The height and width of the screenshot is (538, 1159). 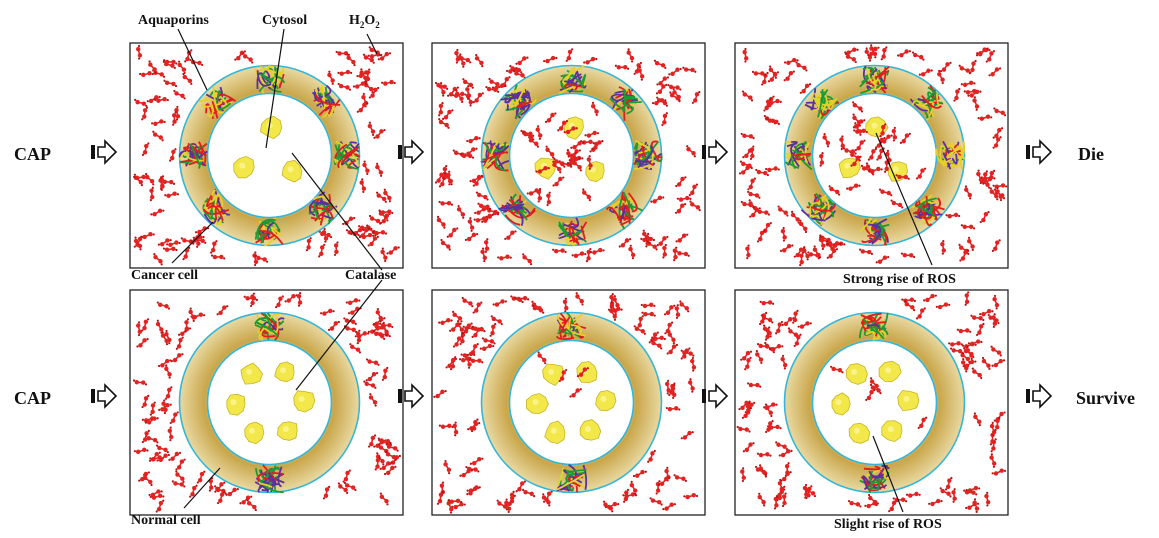 What do you see at coordinates (269, 155) in the screenshot?
I see `cytosol-area` at bounding box center [269, 155].